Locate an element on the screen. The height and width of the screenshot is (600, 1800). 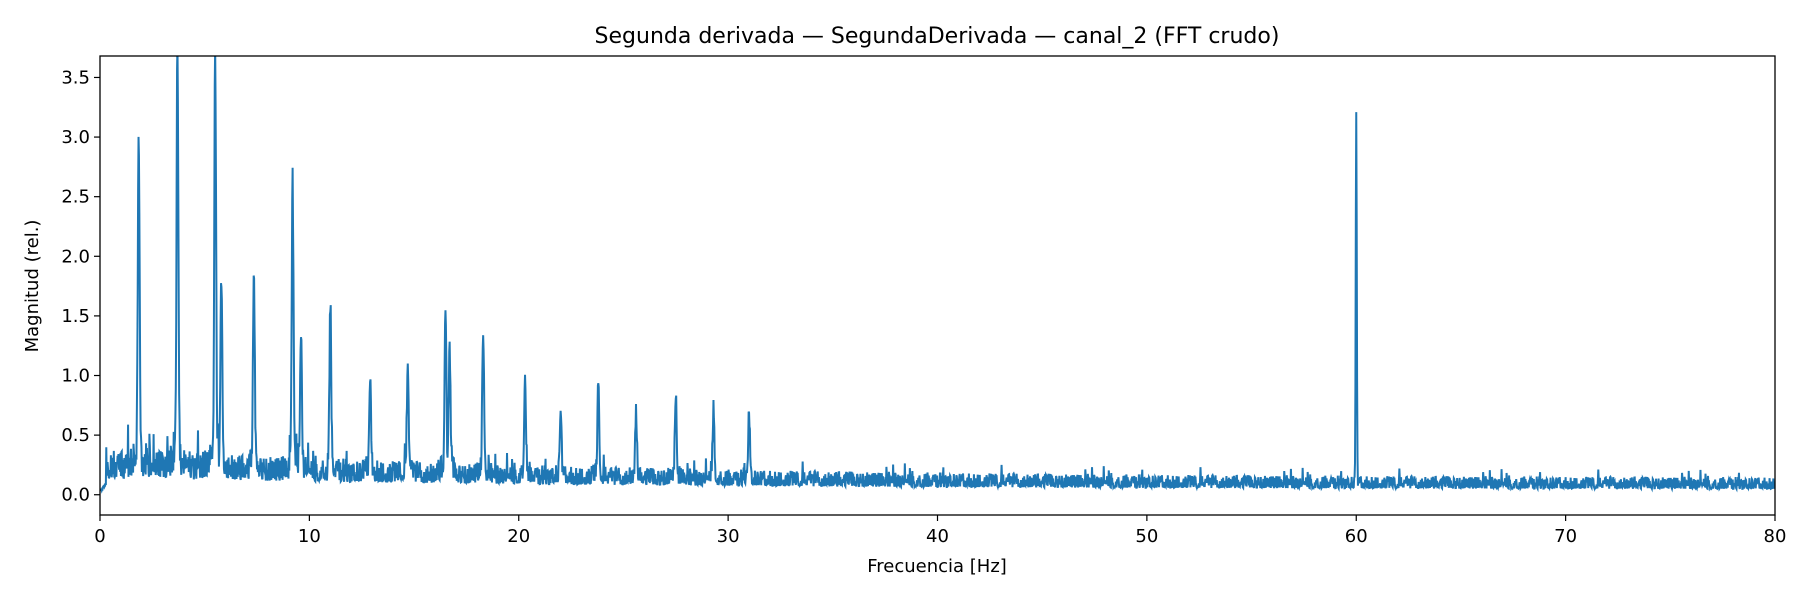
y-tick-label: 1.0 is located at coordinates (75, 376).